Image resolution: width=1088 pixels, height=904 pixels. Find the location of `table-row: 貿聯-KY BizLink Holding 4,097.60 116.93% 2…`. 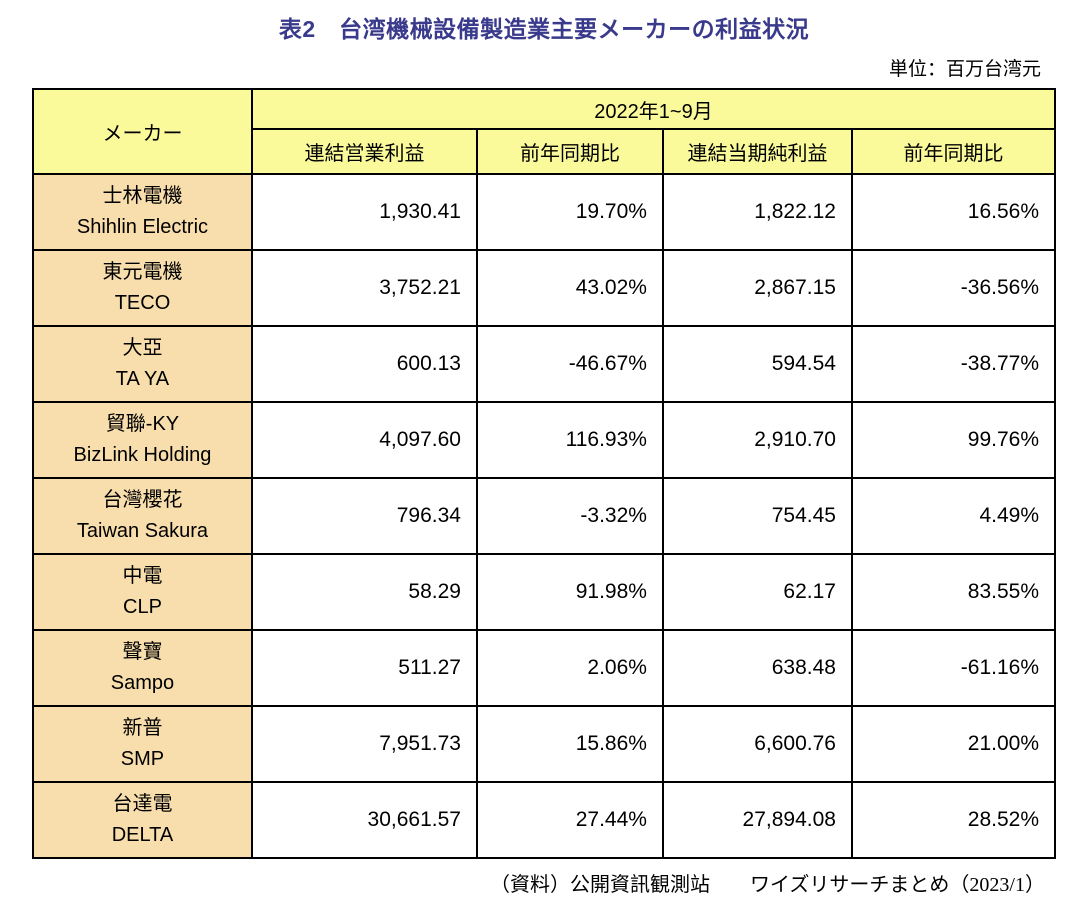

table-row: 貿聯-KY BizLink Holding 4,097.60 116.93% 2… is located at coordinates (544, 440).